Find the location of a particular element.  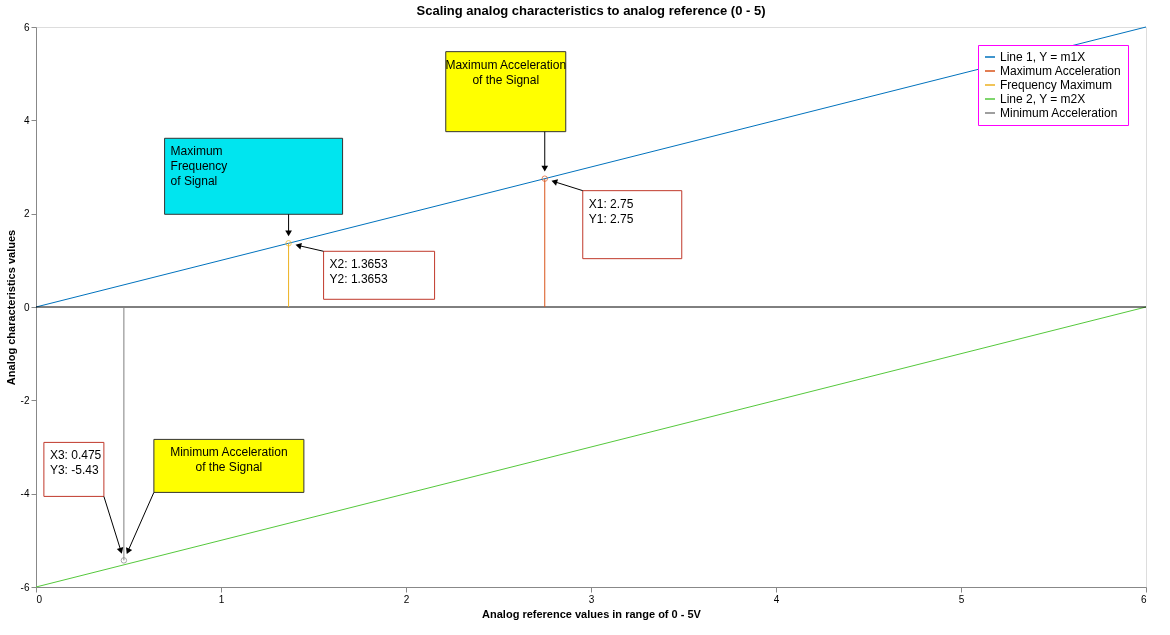

y-tick-label: 6 is located at coordinates (26, 27).